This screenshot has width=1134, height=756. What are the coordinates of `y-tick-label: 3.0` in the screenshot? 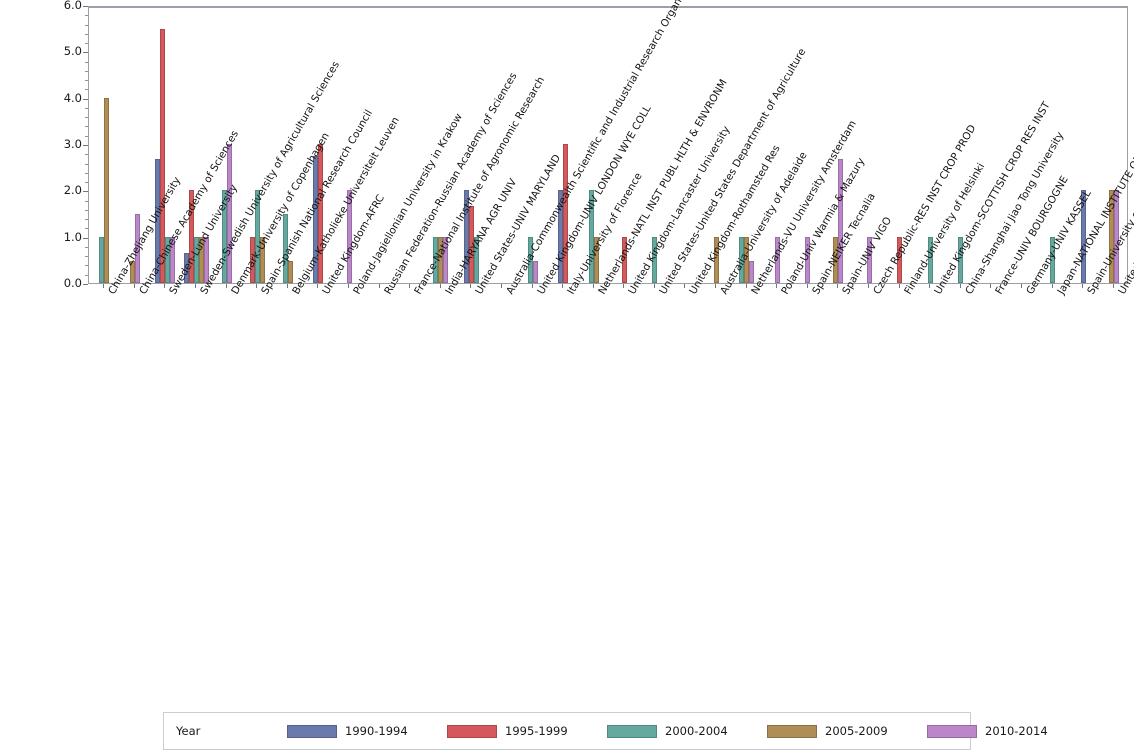 It's located at (72, 144).